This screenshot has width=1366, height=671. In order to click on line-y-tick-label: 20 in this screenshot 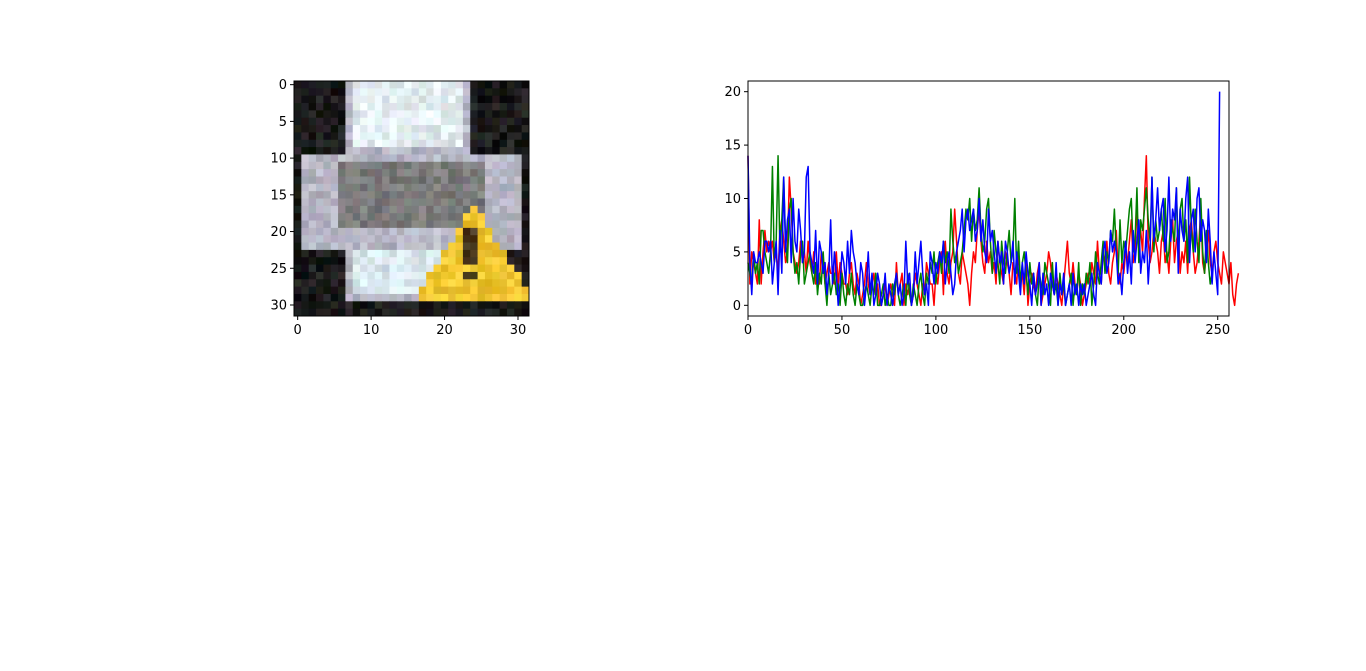, I will do `click(732, 92)`.